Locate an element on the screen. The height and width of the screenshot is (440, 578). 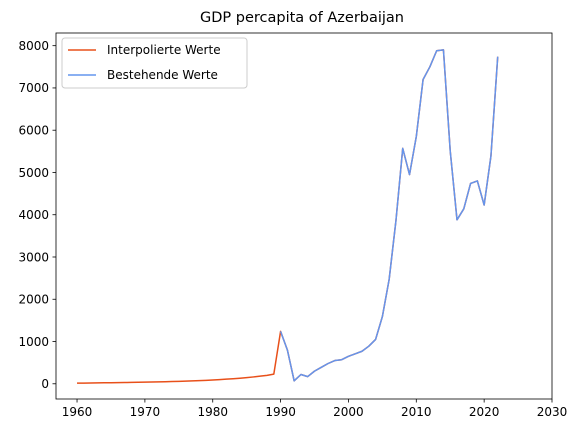
x-tick-label: 2020 is located at coordinates (484, 412).